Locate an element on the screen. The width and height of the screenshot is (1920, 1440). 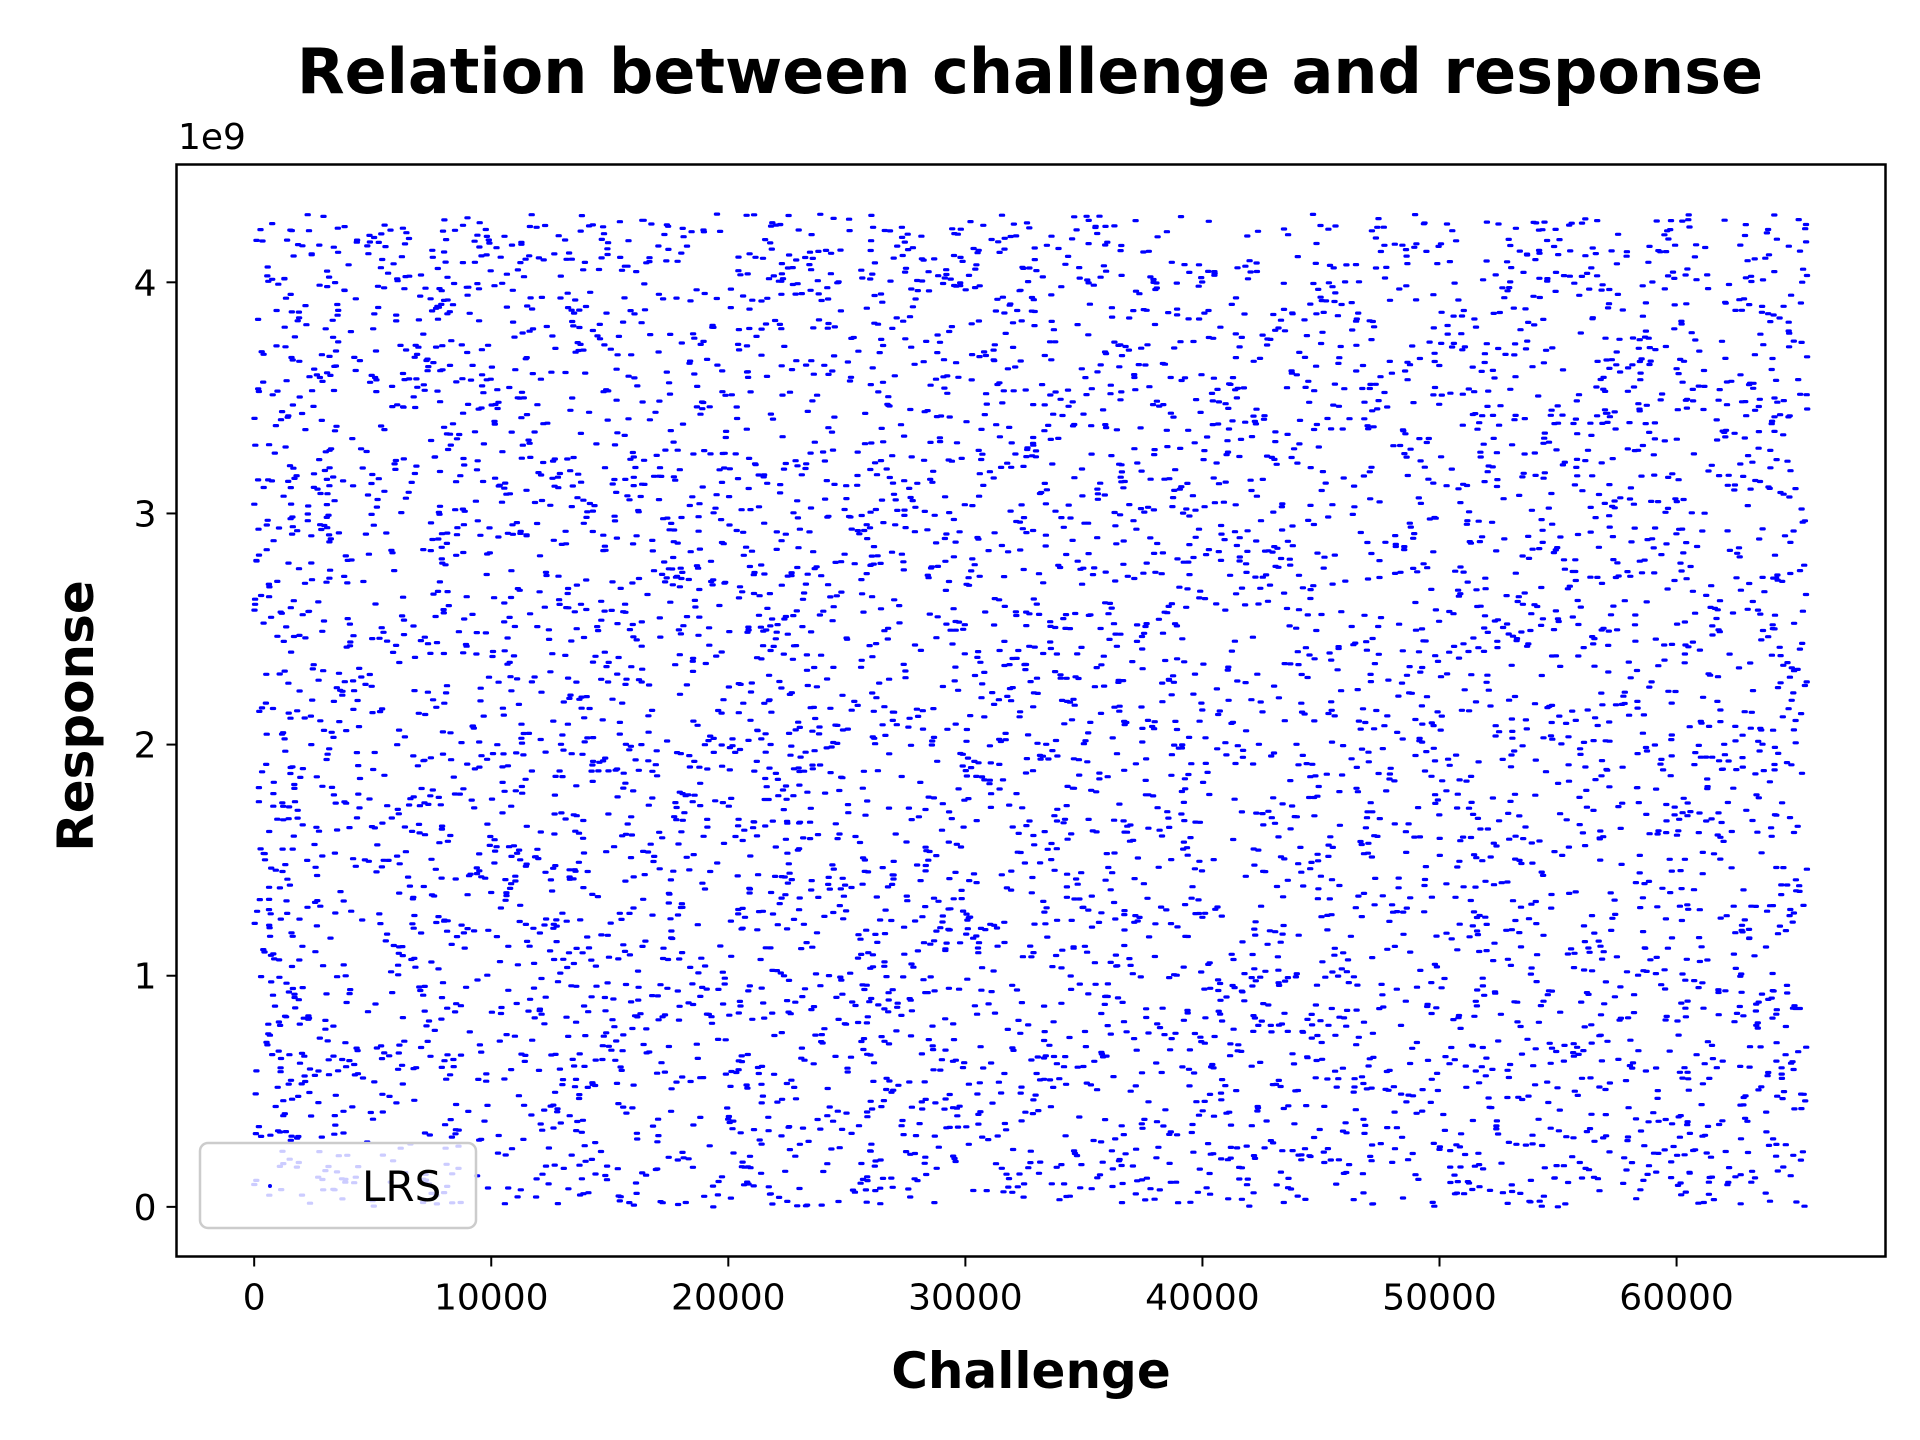
y-tick-label: 3 is located at coordinates (145, 514).